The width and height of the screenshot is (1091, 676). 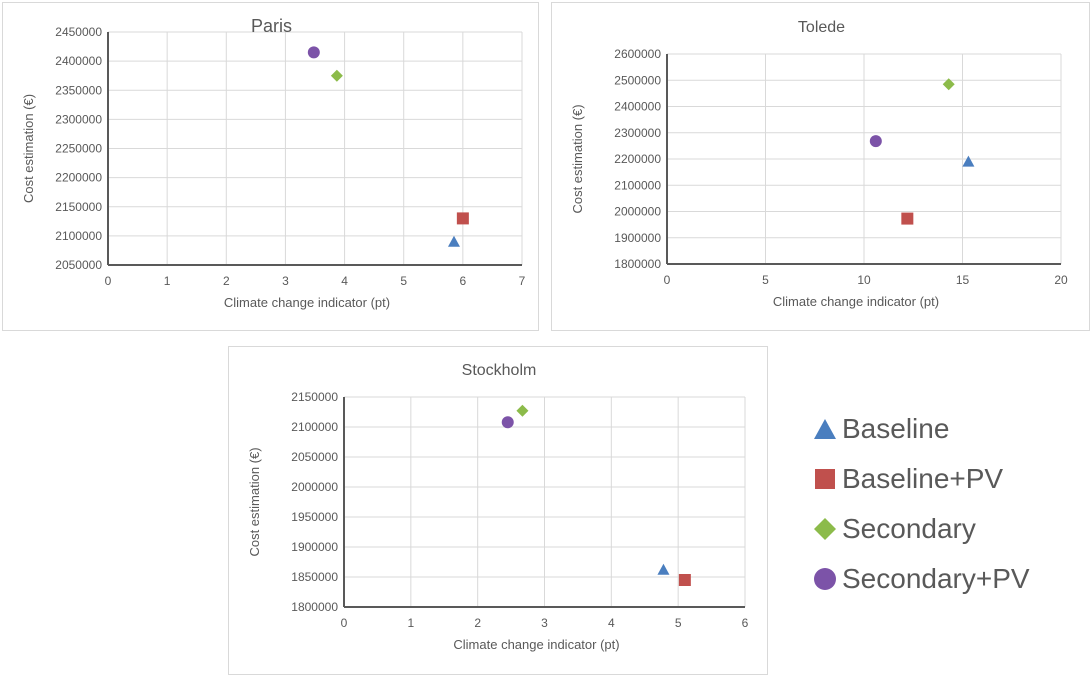 What do you see at coordinates (637, 80) in the screenshot?
I see `y-tick-label: 2500000` at bounding box center [637, 80].